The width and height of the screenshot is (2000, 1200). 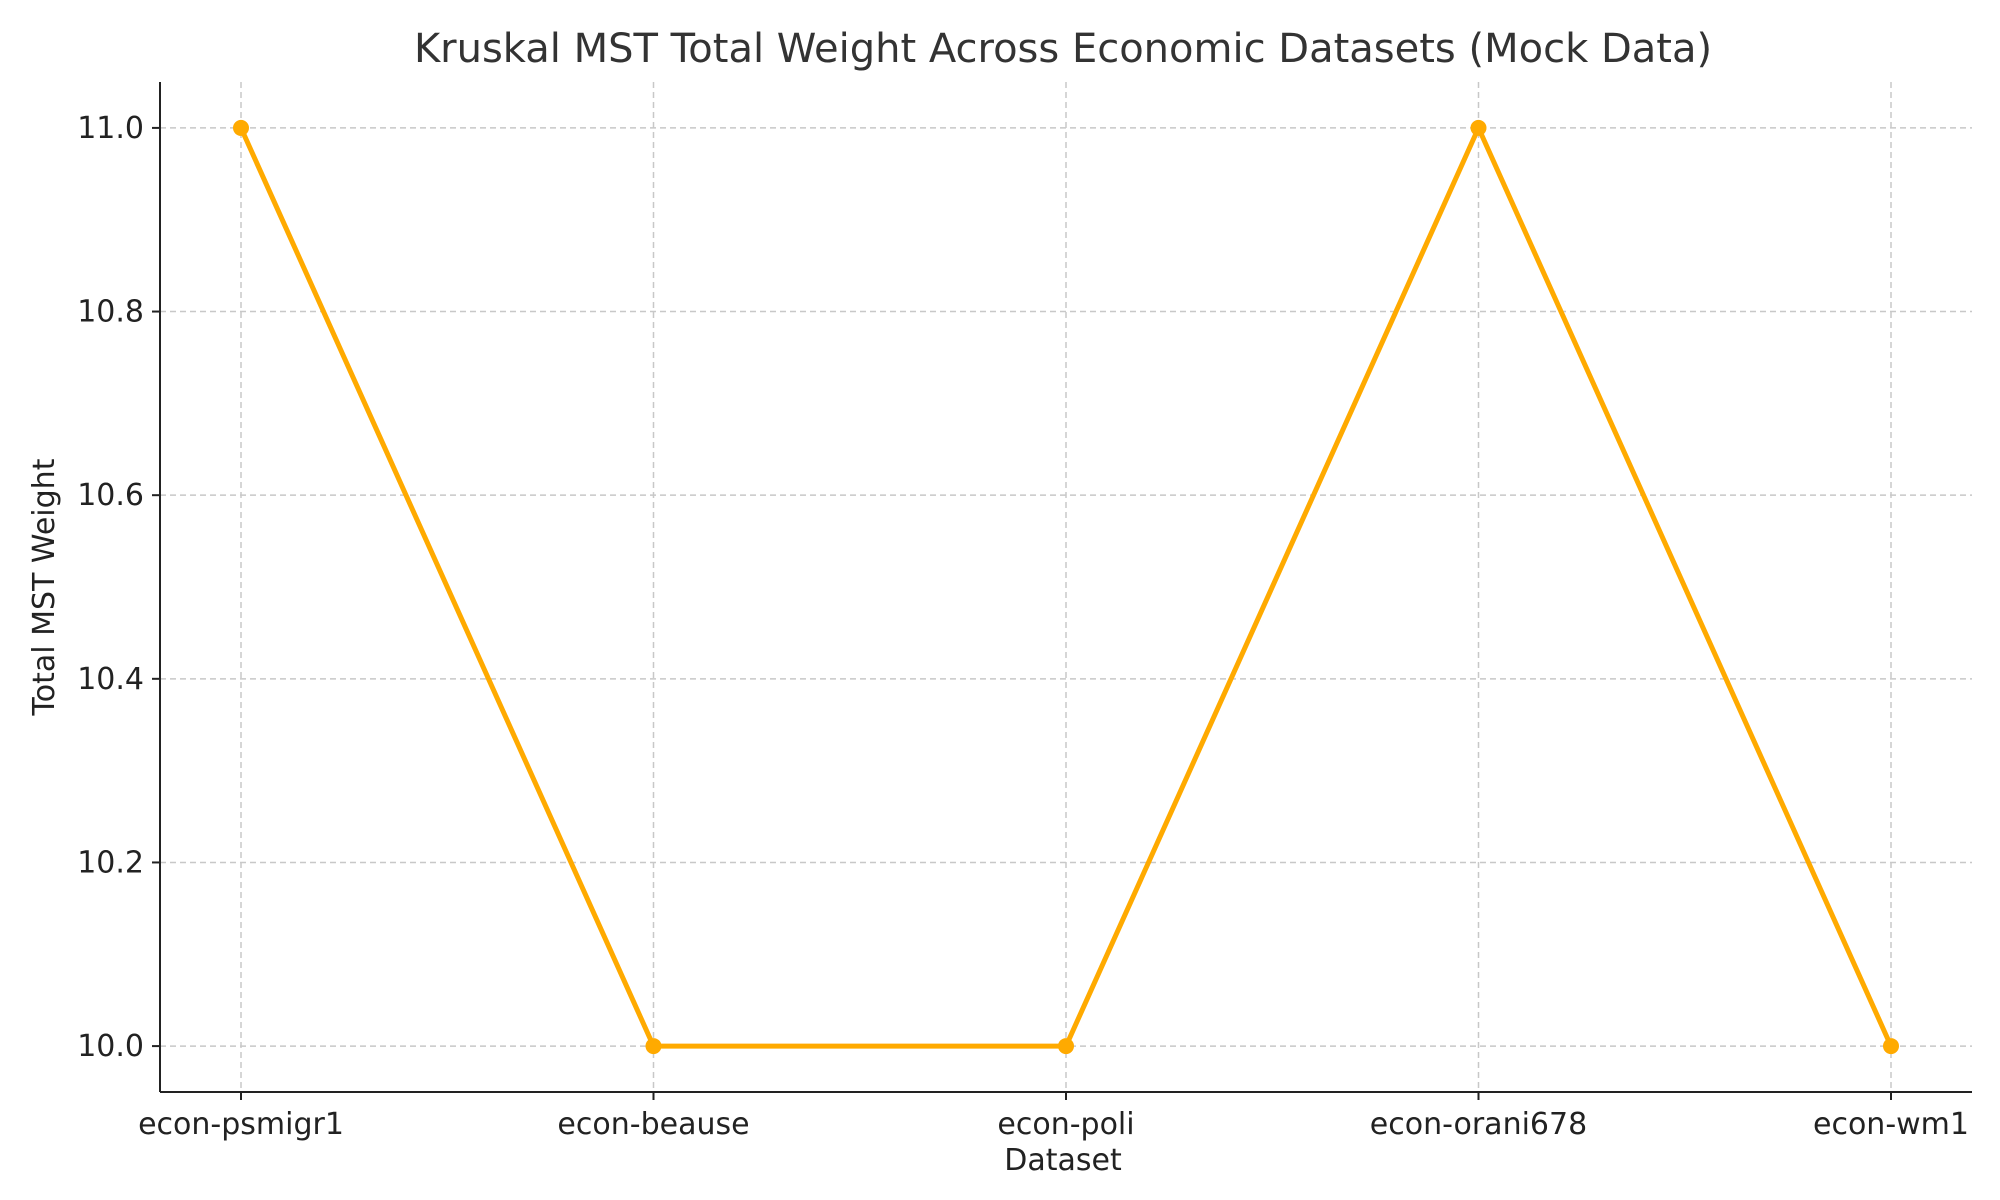 What do you see at coordinates (110, 862) in the screenshot?
I see `y-tick-label: 10.2` at bounding box center [110, 862].